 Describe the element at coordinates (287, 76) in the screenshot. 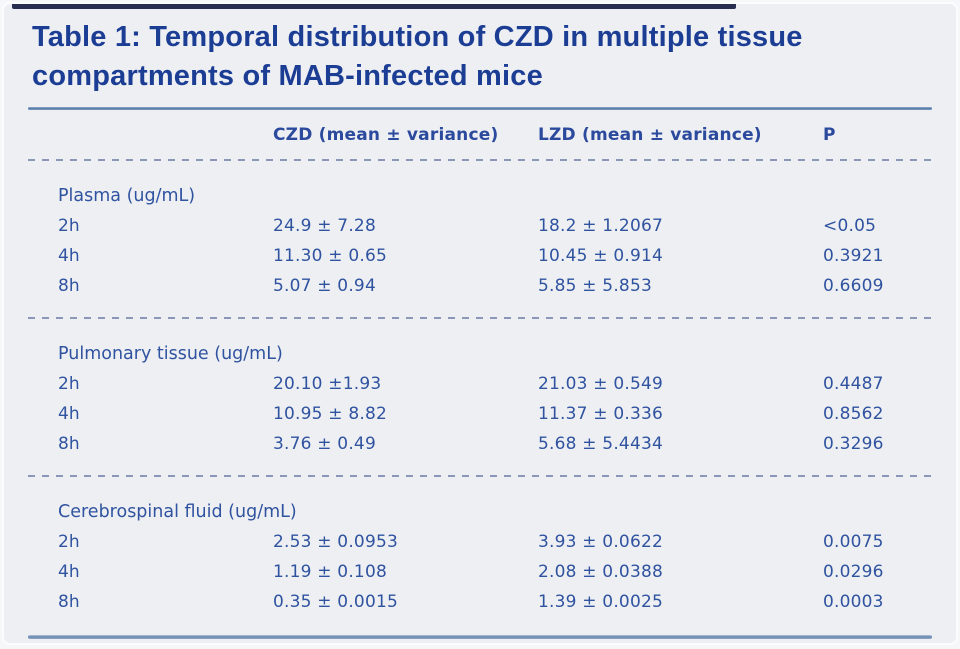

I see `table-title-line2: compartments of MAB-infected mice` at that location.